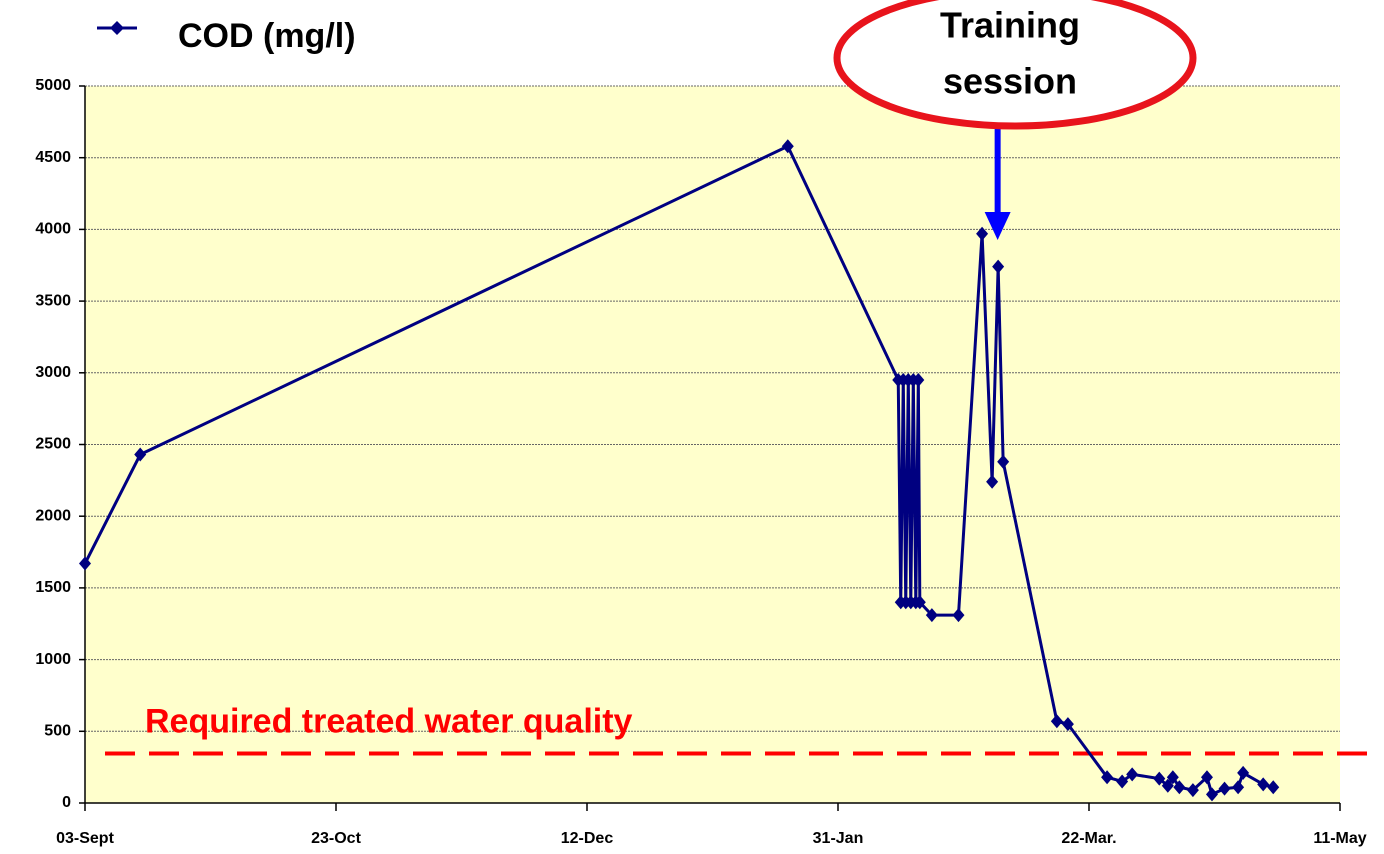 The image size is (1384, 854). I want to click on y-tick-label: 3500, so click(53, 300).